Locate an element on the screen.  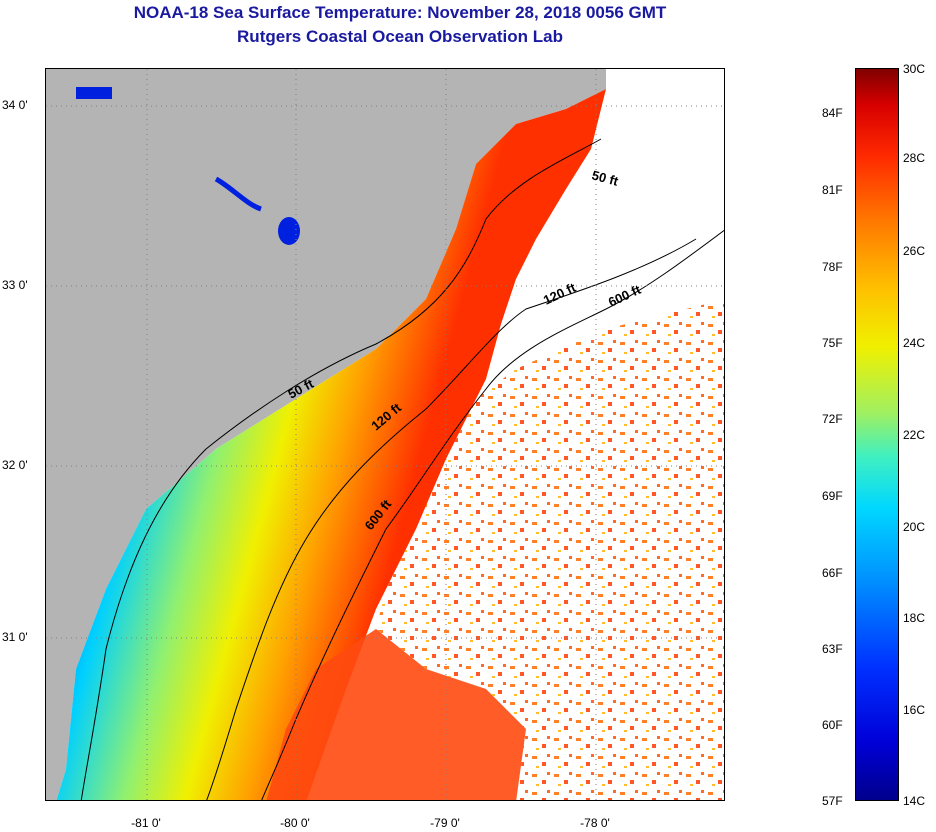
colorbar-c-28: 28C is located at coordinates (914, 158).